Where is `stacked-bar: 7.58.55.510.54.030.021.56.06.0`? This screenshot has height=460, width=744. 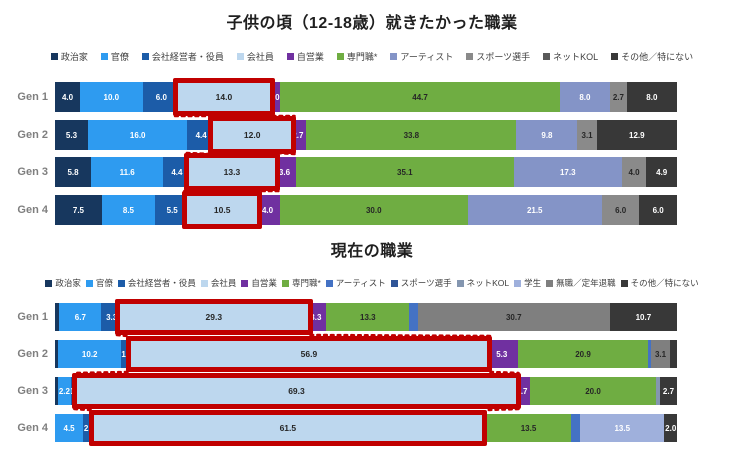
stacked-bar: 7.58.55.510.54.030.021.56.06.0 is located at coordinates (366, 210).